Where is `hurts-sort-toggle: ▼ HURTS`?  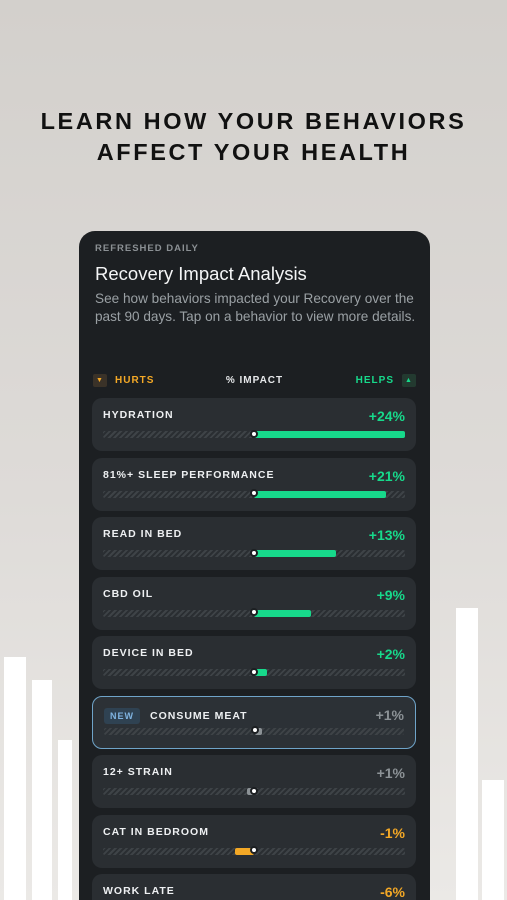
hurts-sort-toggle: ▼ HURTS is located at coordinates (123, 380).